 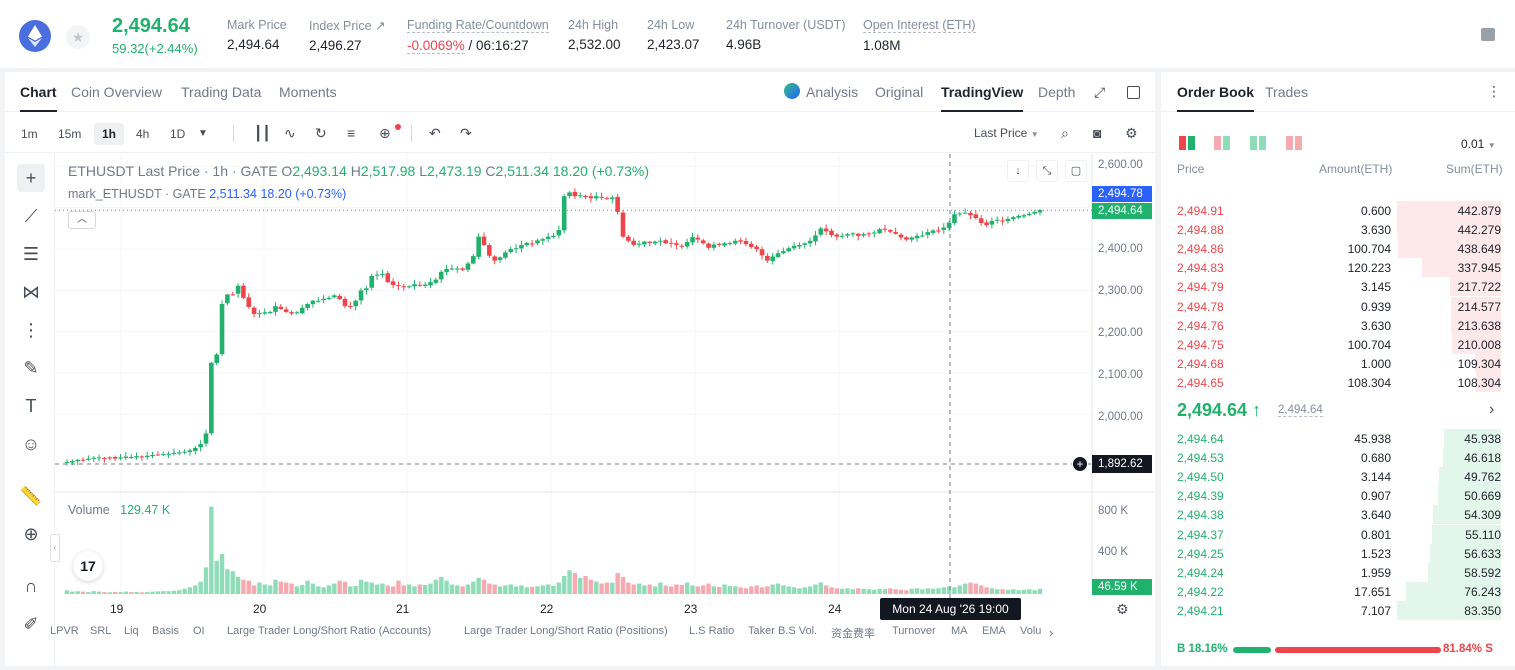 What do you see at coordinates (308, 92) in the screenshot?
I see `tab-moments: Moments` at bounding box center [308, 92].